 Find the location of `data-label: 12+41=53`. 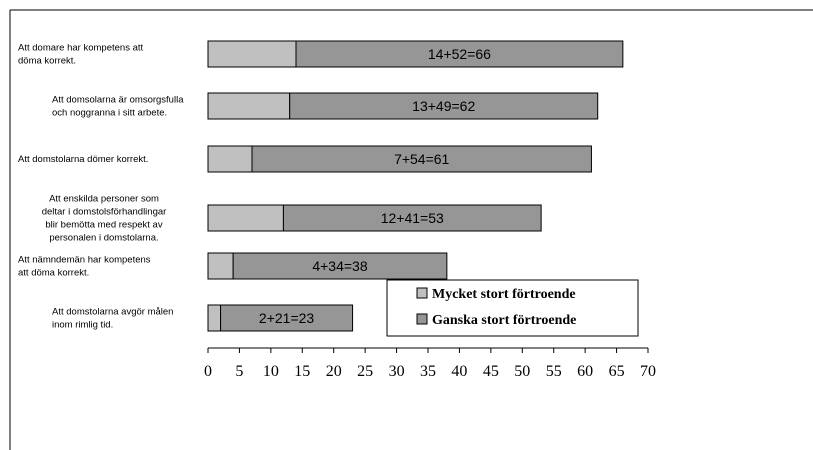

data-label: 12+41=53 is located at coordinates (412, 218).